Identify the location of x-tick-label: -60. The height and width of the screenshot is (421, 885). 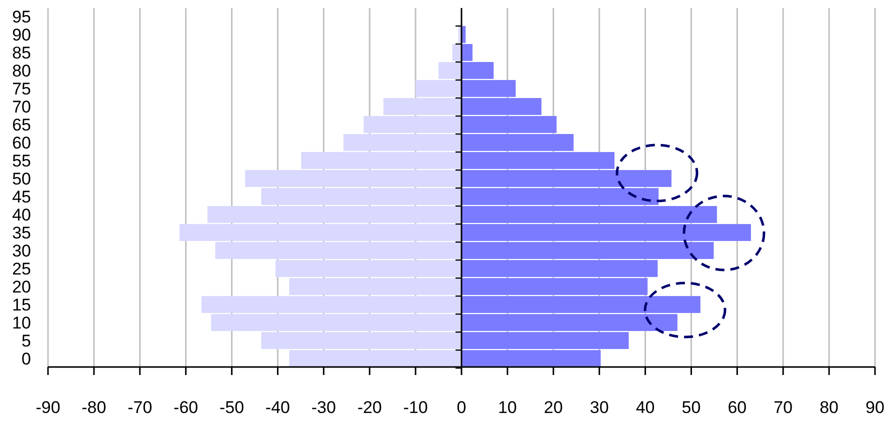
(186, 407).